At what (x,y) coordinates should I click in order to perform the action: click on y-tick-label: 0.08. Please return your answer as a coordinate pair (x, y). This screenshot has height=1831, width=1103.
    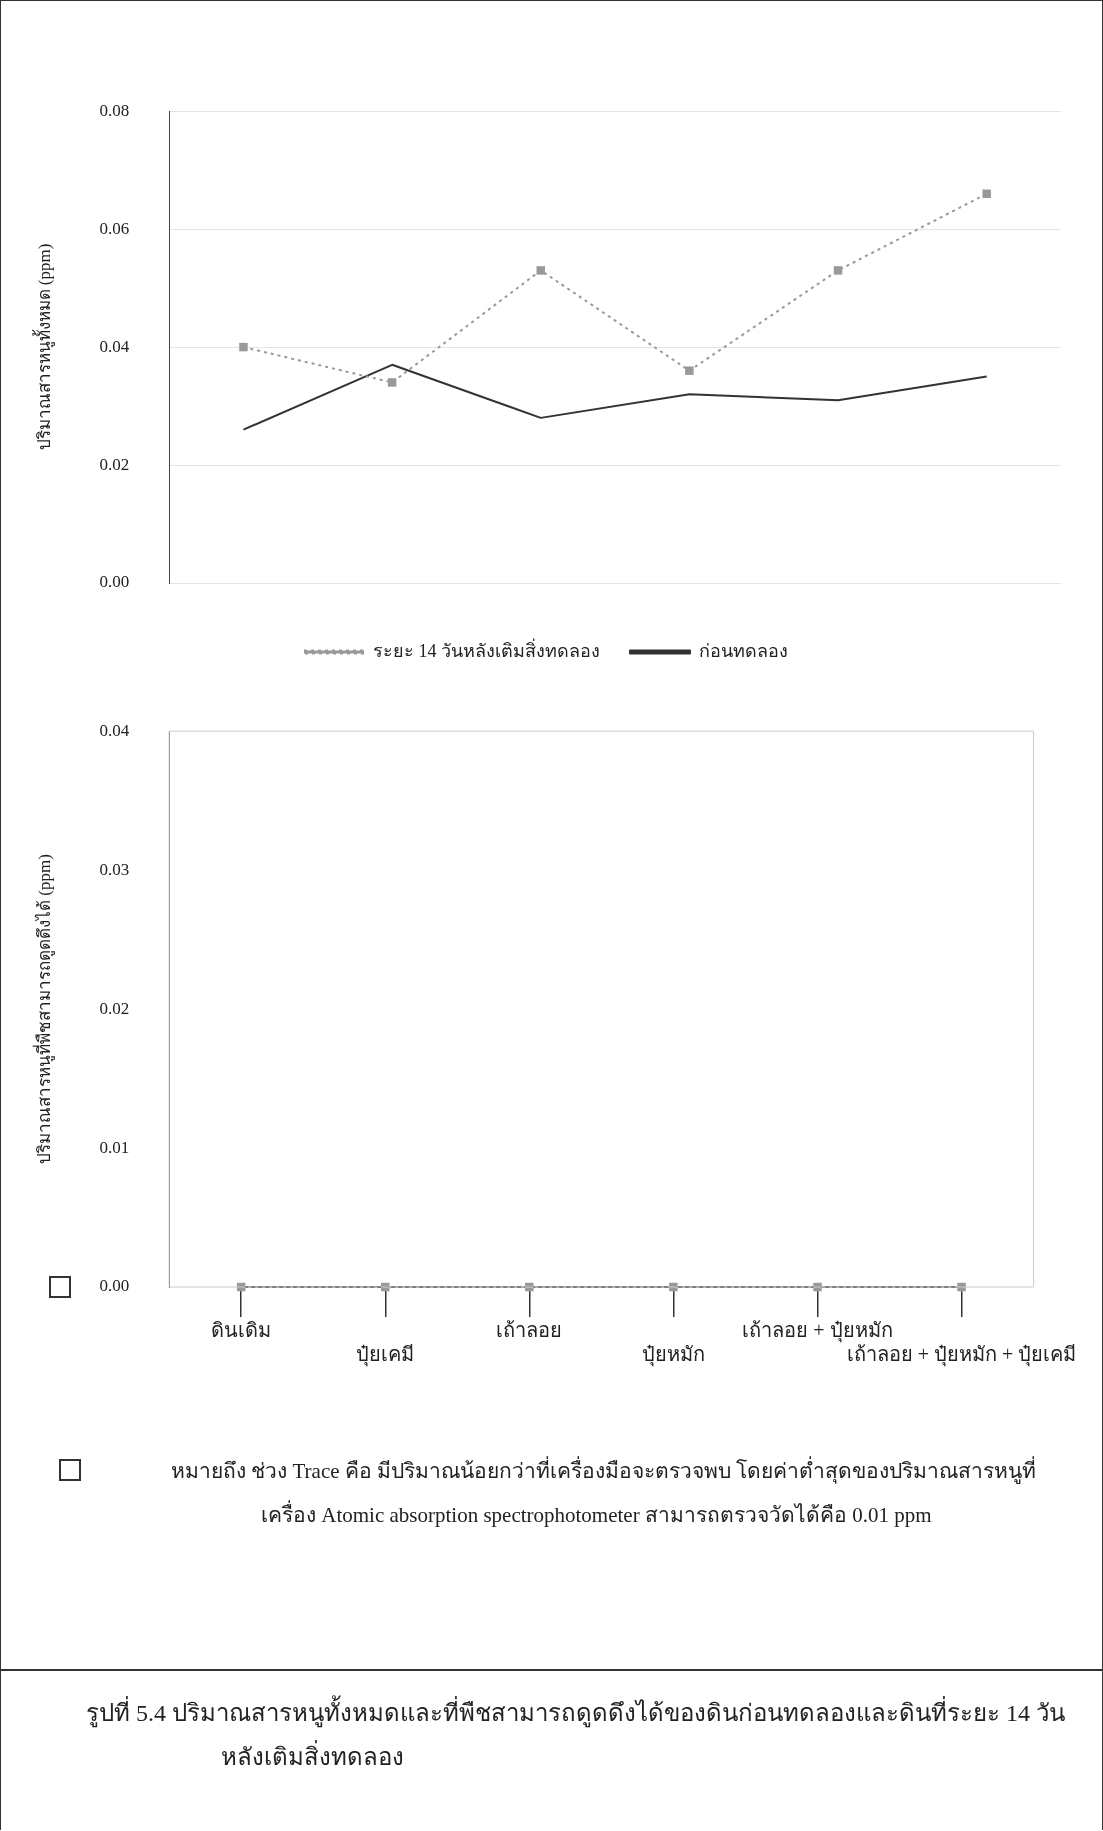
    Looking at the image, I should click on (114, 110).